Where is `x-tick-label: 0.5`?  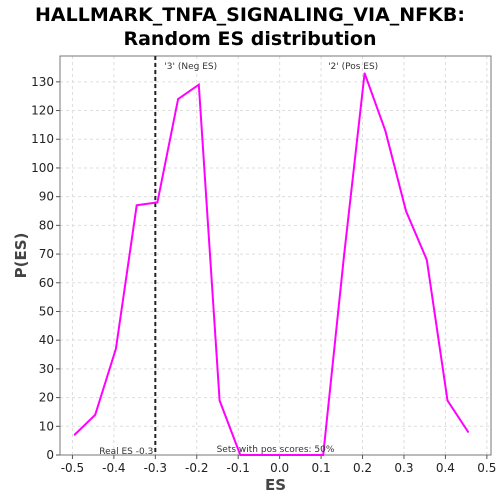
x-tick-label: 0.5 is located at coordinates (486, 468).